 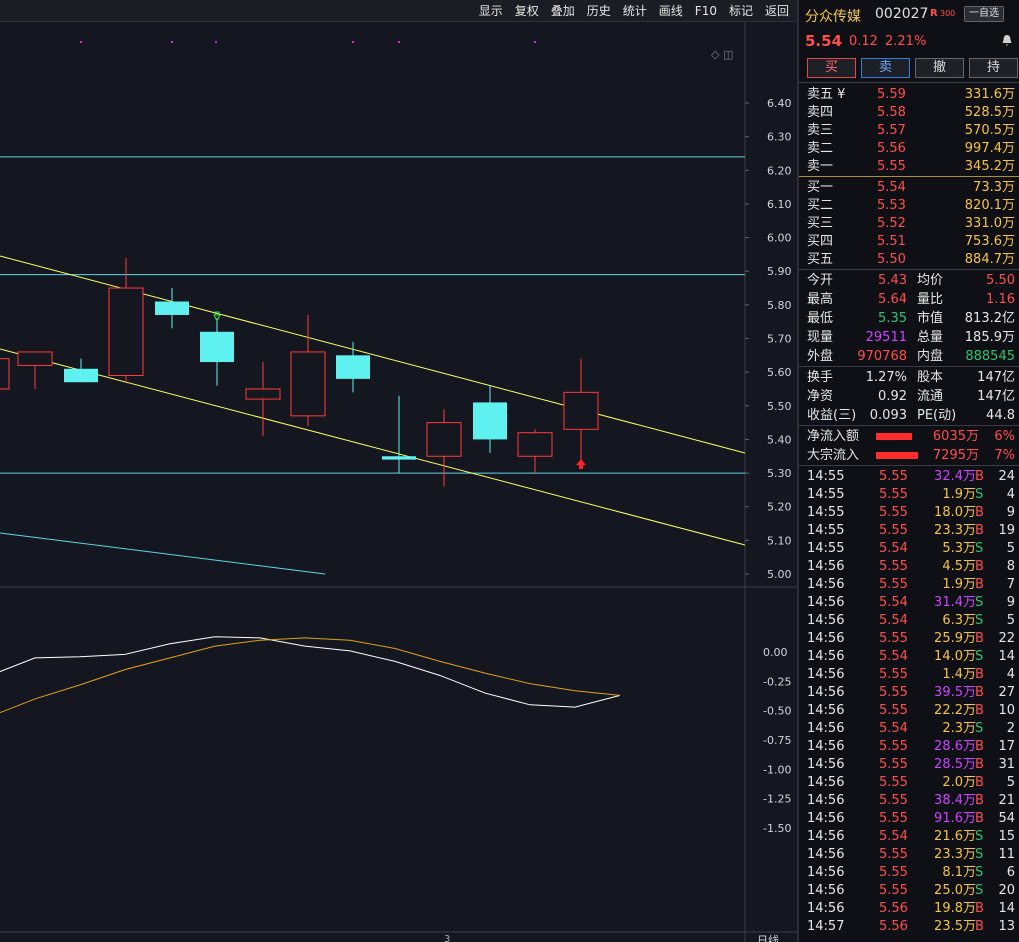 What do you see at coordinates (562, 11) in the screenshot?
I see `toolbar-item: 叠加` at bounding box center [562, 11].